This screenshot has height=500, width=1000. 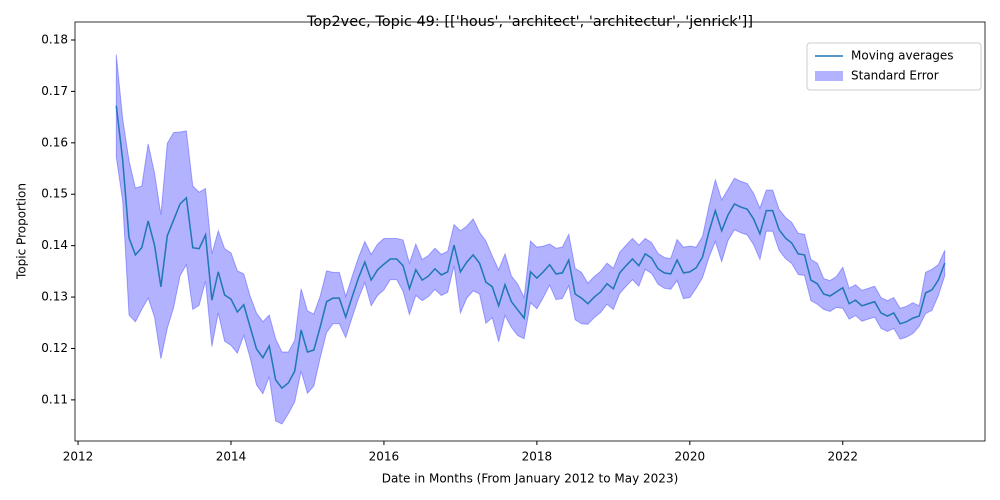 I want to click on x-tick-label: 2014, so click(x=231, y=457).